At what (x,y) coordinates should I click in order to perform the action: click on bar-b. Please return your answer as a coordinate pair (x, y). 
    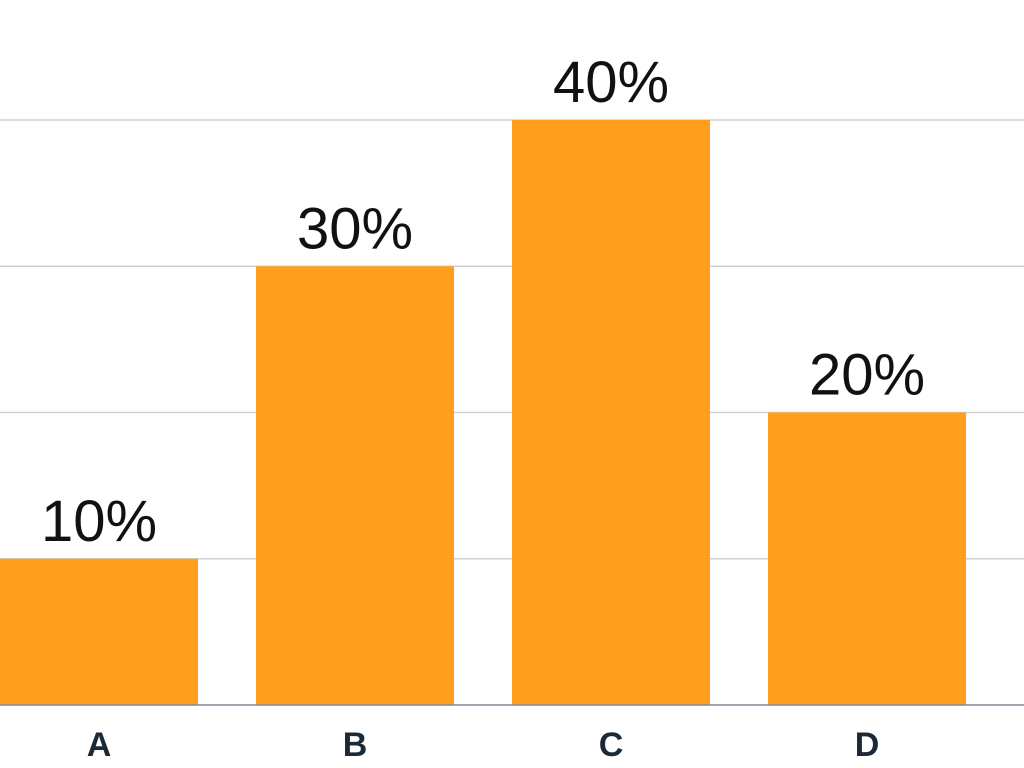
    Looking at the image, I should click on (355, 485).